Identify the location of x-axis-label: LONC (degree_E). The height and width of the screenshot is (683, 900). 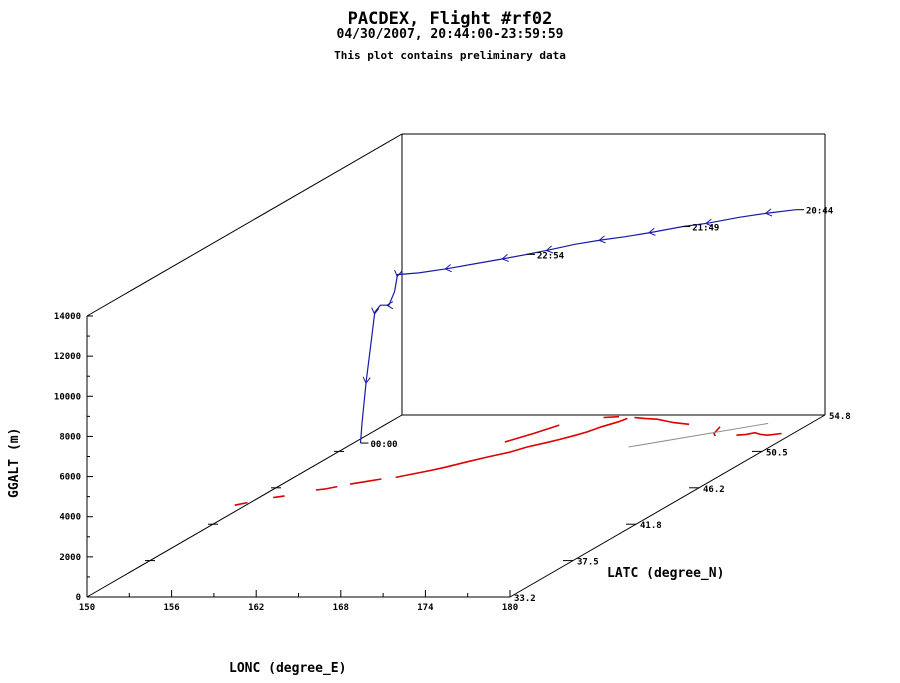
(287, 668).